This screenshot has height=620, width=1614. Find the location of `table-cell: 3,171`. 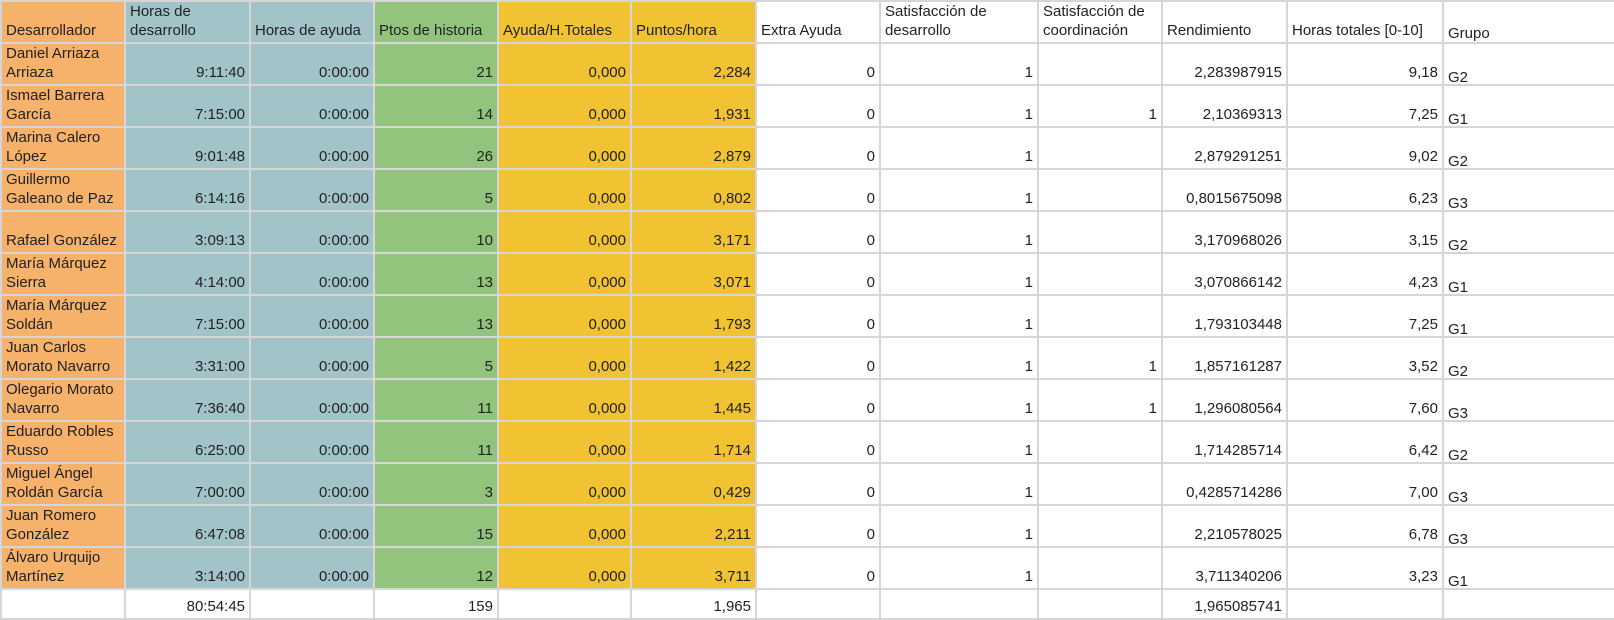

table-cell: 3,171 is located at coordinates (693, 232).